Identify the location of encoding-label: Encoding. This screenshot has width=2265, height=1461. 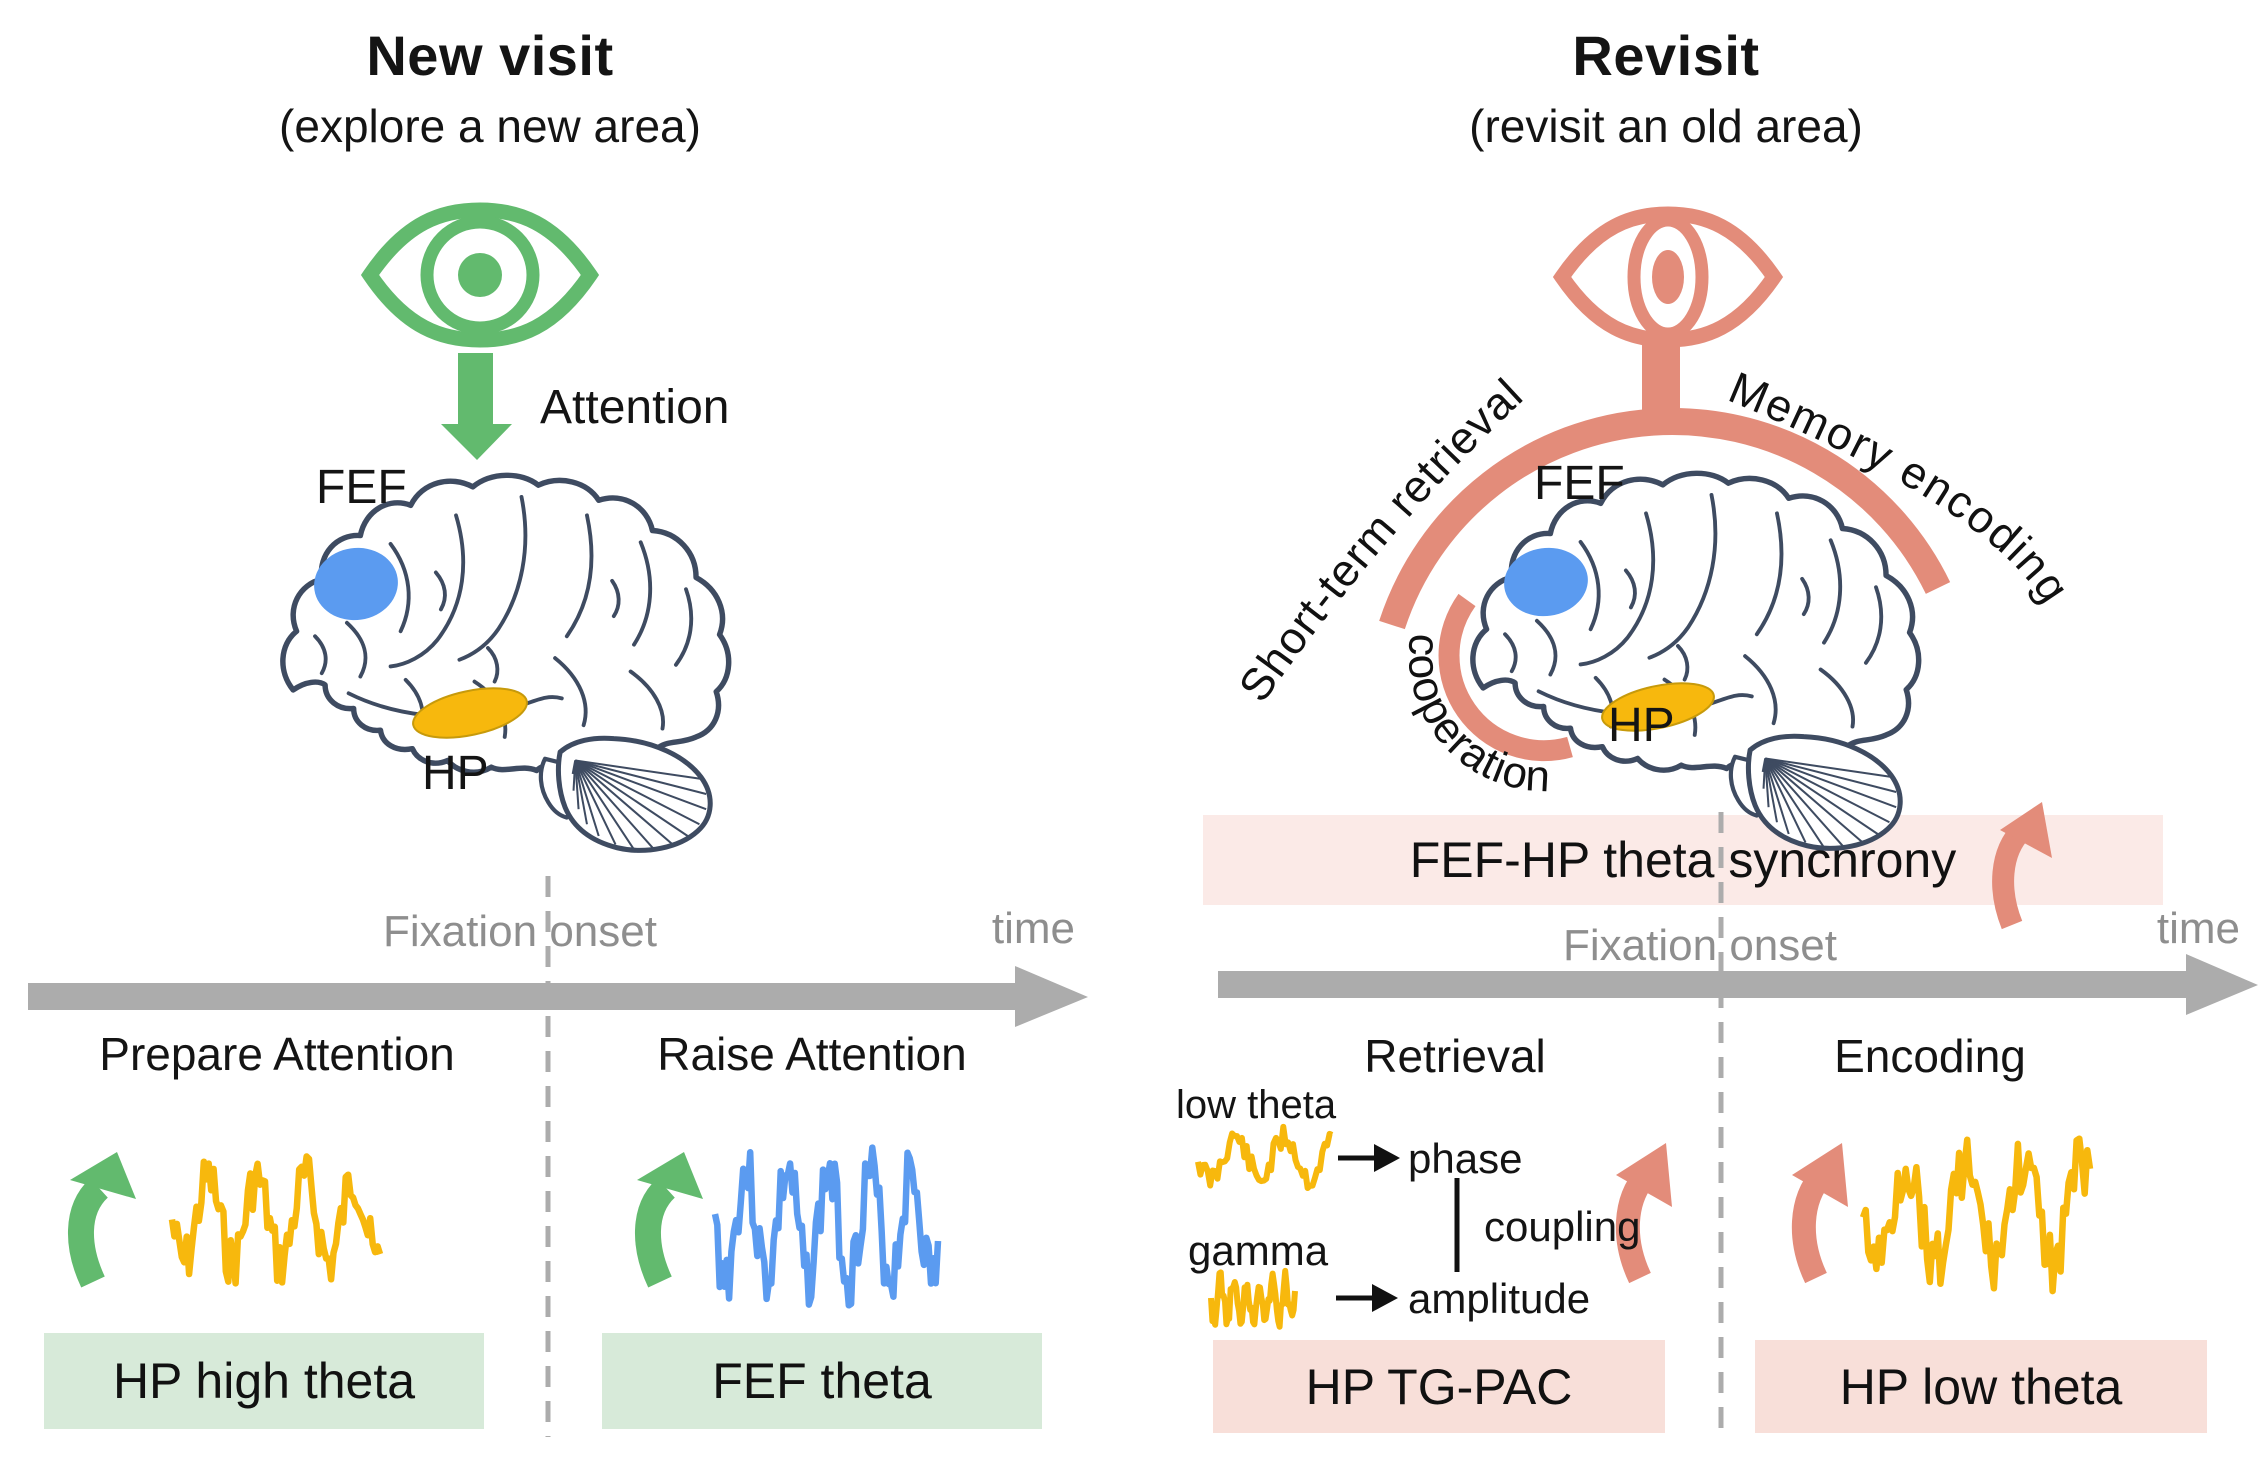
(1930, 1056).